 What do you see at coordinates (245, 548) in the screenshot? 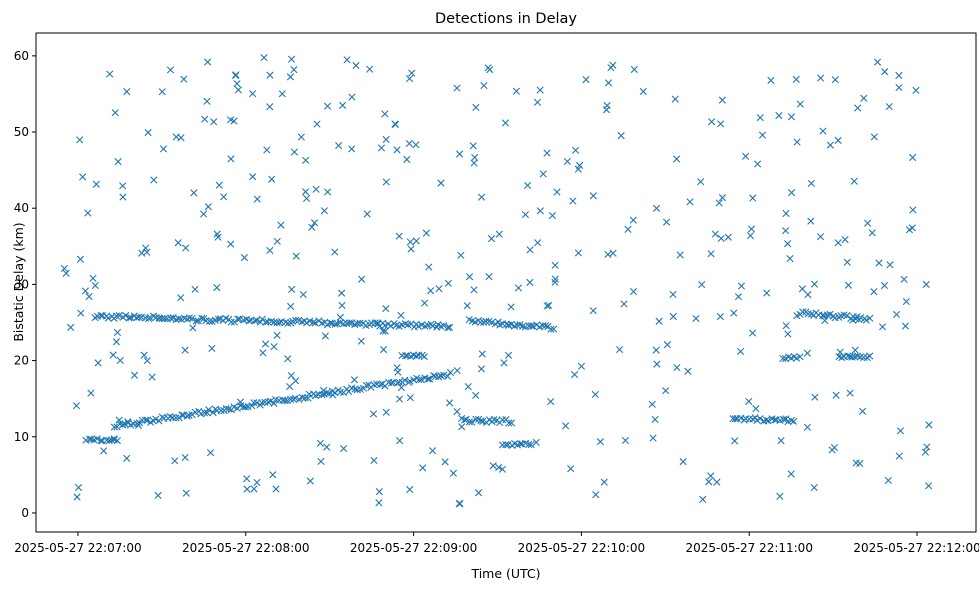
I see `x-tick-label: 2025-05-27 22:08:00` at bounding box center [245, 548].